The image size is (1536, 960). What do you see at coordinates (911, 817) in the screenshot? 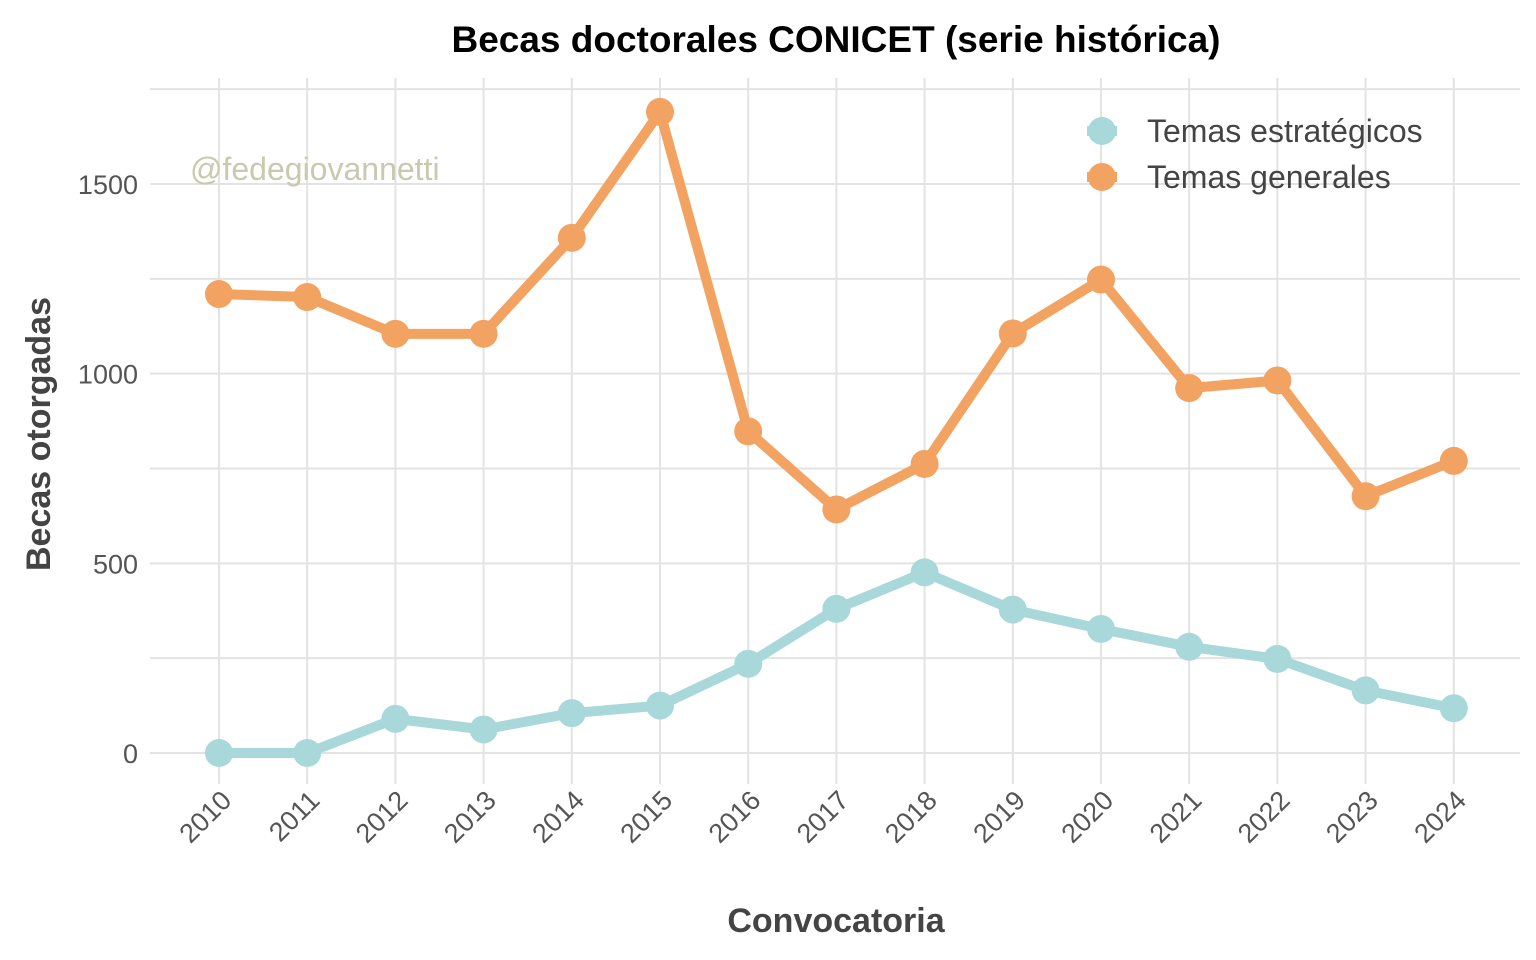
I see `x-tick-label: 2018` at bounding box center [911, 817].